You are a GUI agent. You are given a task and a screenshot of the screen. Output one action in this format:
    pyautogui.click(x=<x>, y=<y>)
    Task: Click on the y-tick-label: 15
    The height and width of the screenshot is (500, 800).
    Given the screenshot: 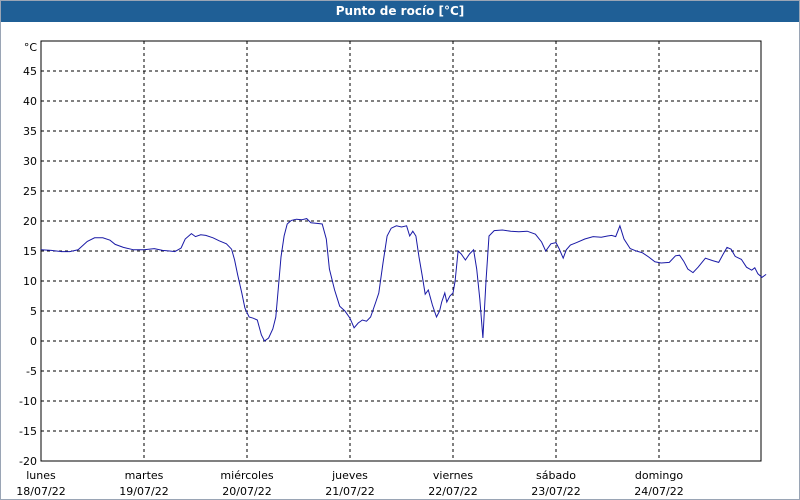 What is the action you would take?
    pyautogui.click(x=30, y=251)
    